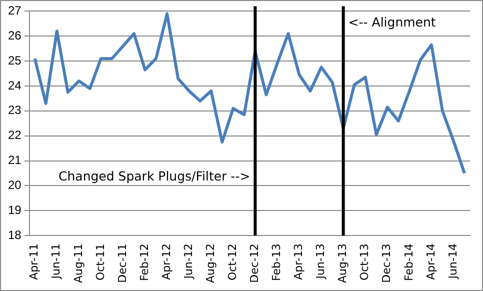  Describe the element at coordinates (15, 85) in the screenshot. I see `y-tick-label: 24` at that location.